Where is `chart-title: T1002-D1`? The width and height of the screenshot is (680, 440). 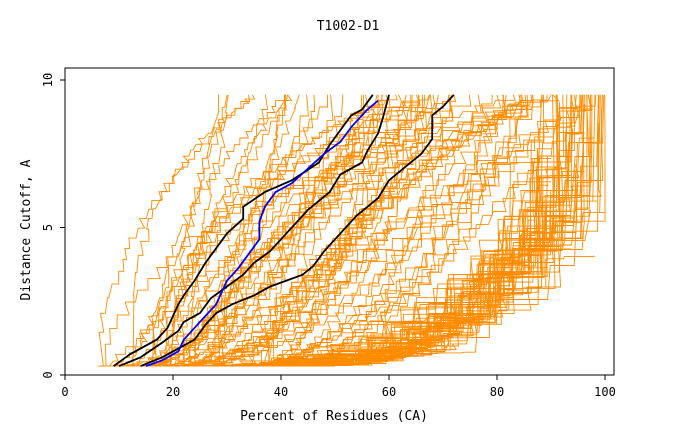 chart-title: T1002-D1 is located at coordinates (348, 26).